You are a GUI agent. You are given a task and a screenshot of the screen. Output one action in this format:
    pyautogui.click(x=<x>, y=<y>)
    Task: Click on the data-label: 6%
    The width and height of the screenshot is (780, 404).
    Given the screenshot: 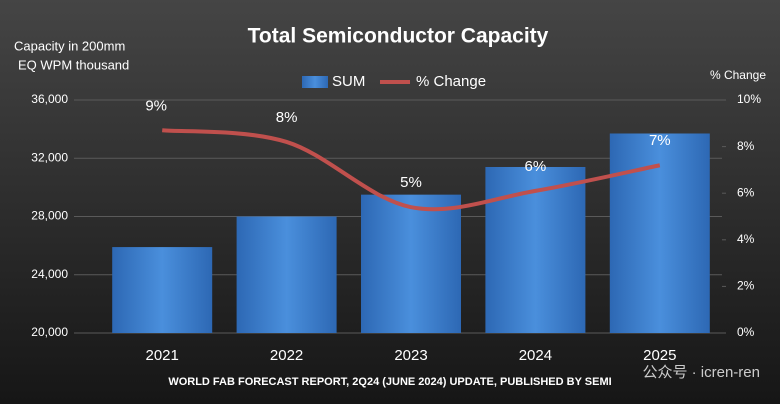 What is the action you would take?
    pyautogui.click(x=536, y=166)
    